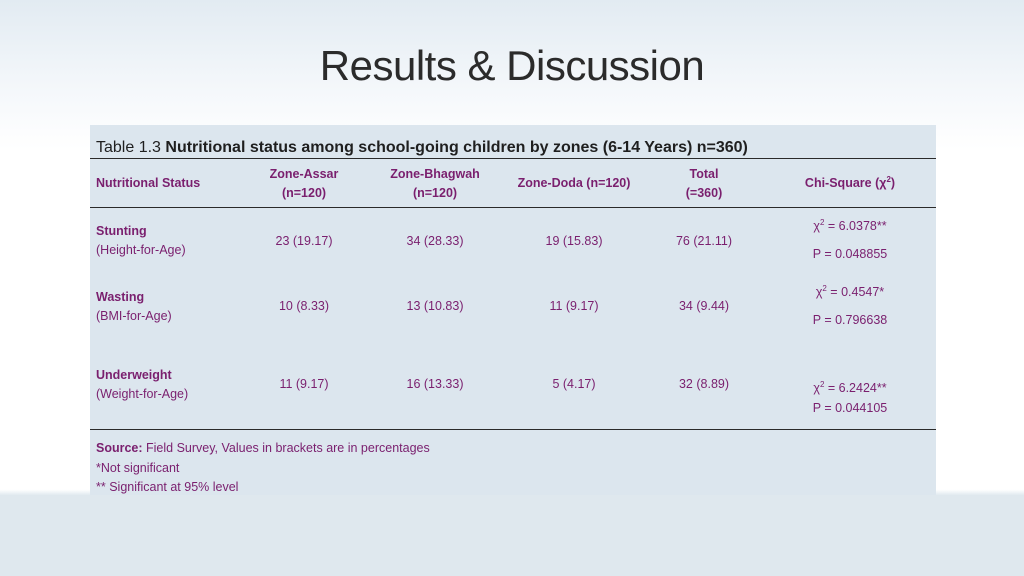 This screenshot has height=576, width=1024. I want to click on cell-underweight-p: P = 0.044105, so click(850, 408).